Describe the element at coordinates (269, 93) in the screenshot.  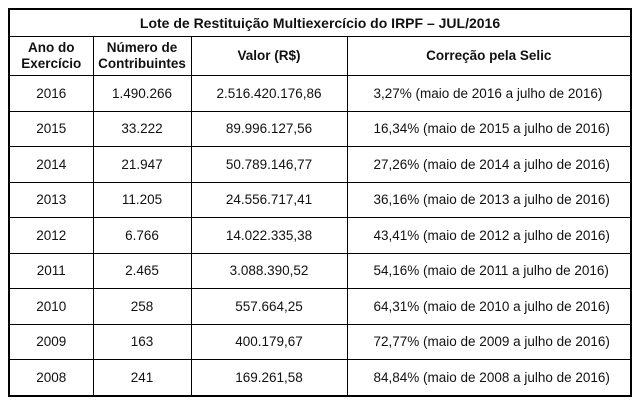
I see `cell-valor: 2.516.420.176,86` at that location.